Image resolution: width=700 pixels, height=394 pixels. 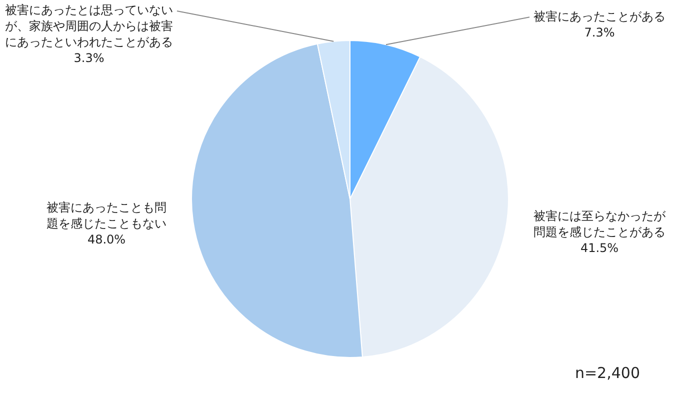 What do you see at coordinates (599, 247) in the screenshot?
I see `data-label: 41.5%` at bounding box center [599, 247].